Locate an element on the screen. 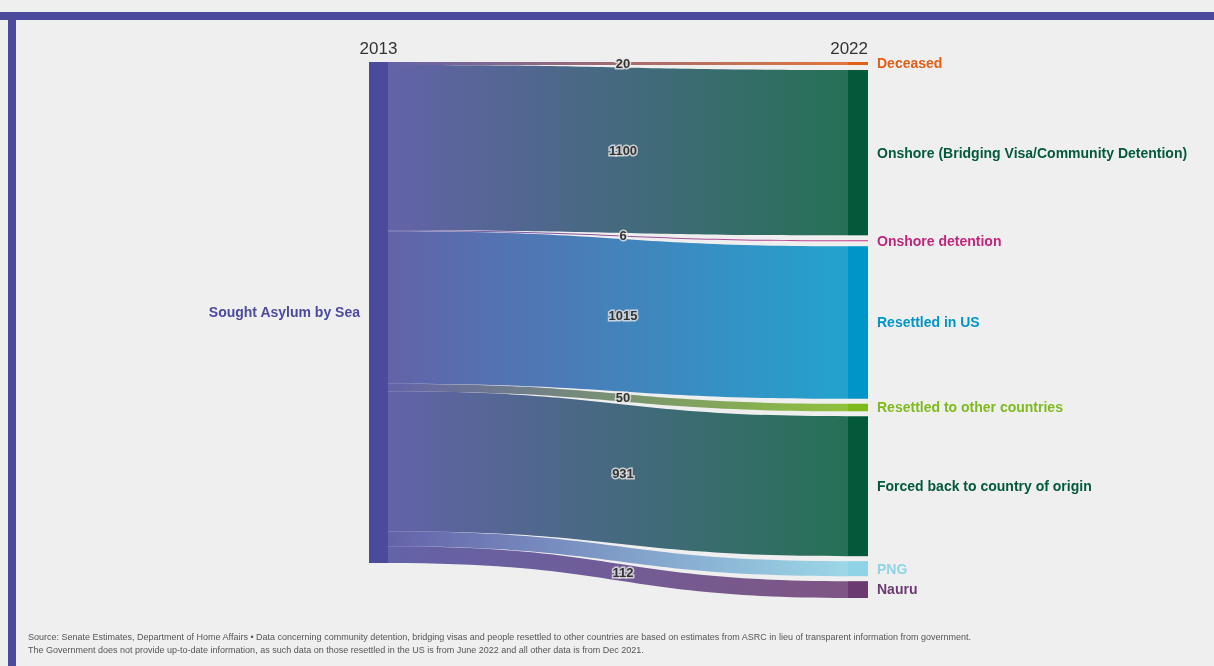 The image size is (1214, 666). category-label: Onshore (Bridging Visa/Community Detention) is located at coordinates (1032, 152).